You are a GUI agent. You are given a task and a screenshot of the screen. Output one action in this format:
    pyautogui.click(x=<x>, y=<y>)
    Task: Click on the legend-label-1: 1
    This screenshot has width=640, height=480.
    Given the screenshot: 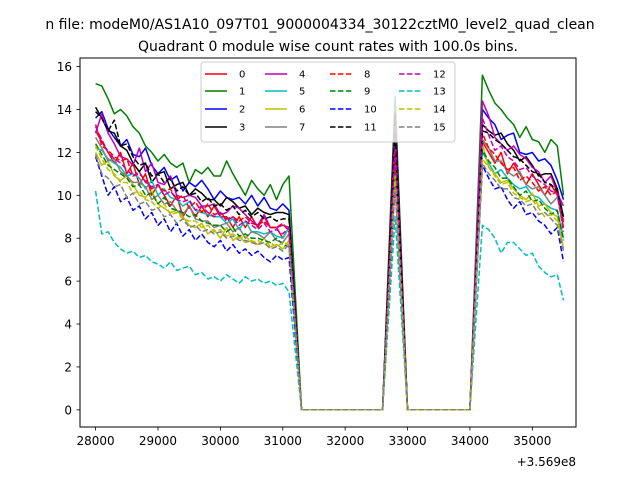 What is the action you would take?
    pyautogui.click(x=242, y=92)
    